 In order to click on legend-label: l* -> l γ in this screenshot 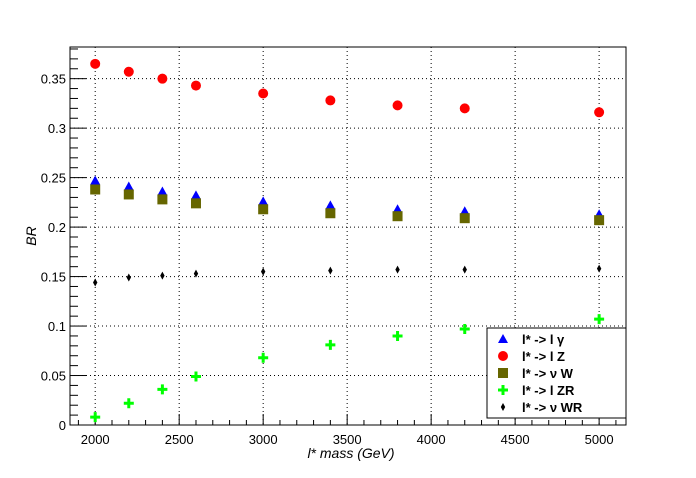, I will do `click(543, 339)`.